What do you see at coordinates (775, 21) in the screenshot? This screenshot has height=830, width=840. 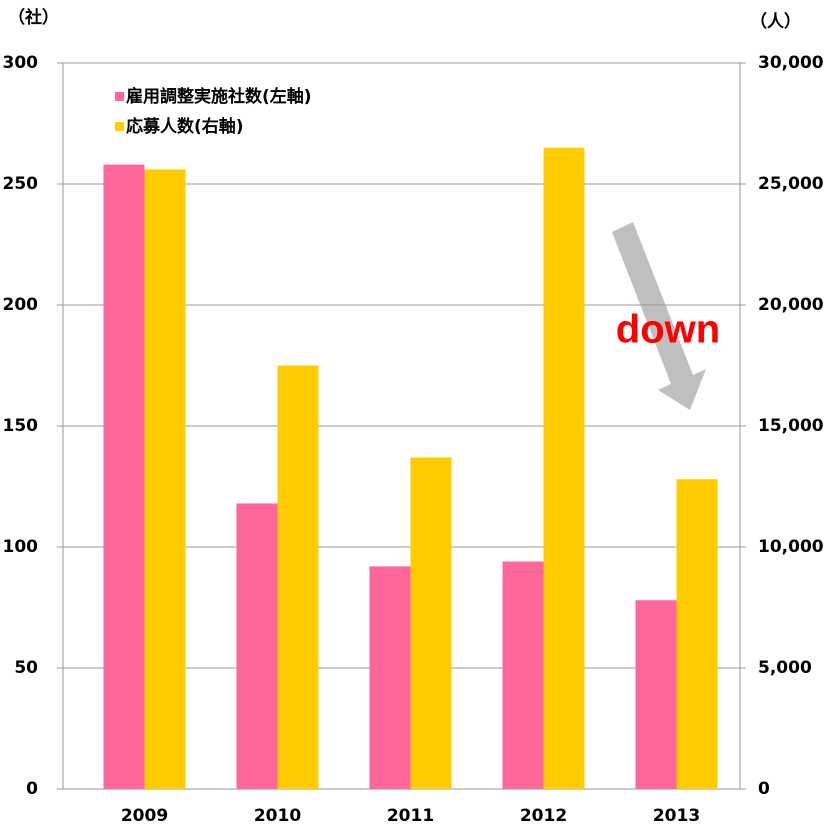 I see `y2-axis-label: （人）` at bounding box center [775, 21].